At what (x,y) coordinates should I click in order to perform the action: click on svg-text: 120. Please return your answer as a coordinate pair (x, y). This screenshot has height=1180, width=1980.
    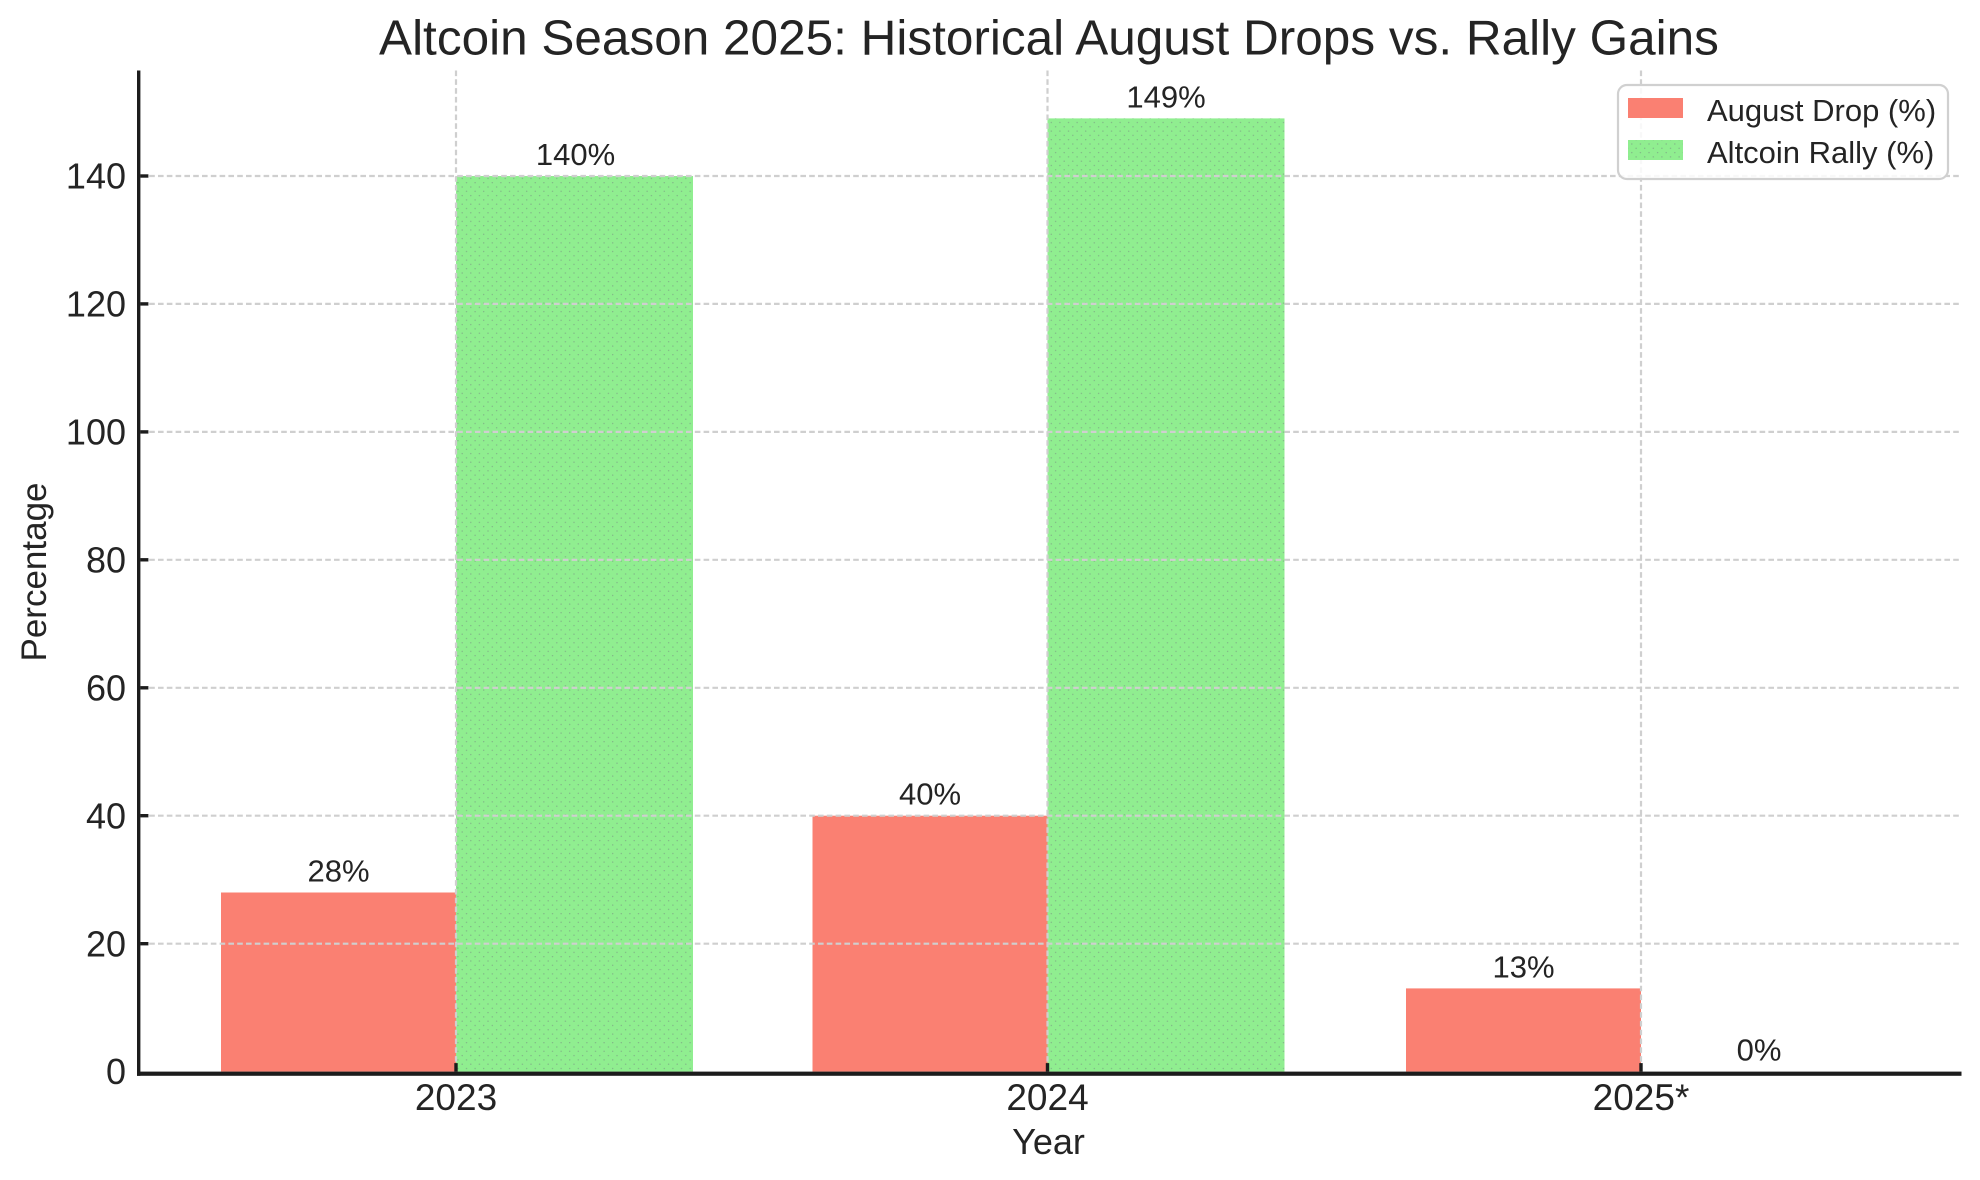
    Looking at the image, I should click on (96, 304).